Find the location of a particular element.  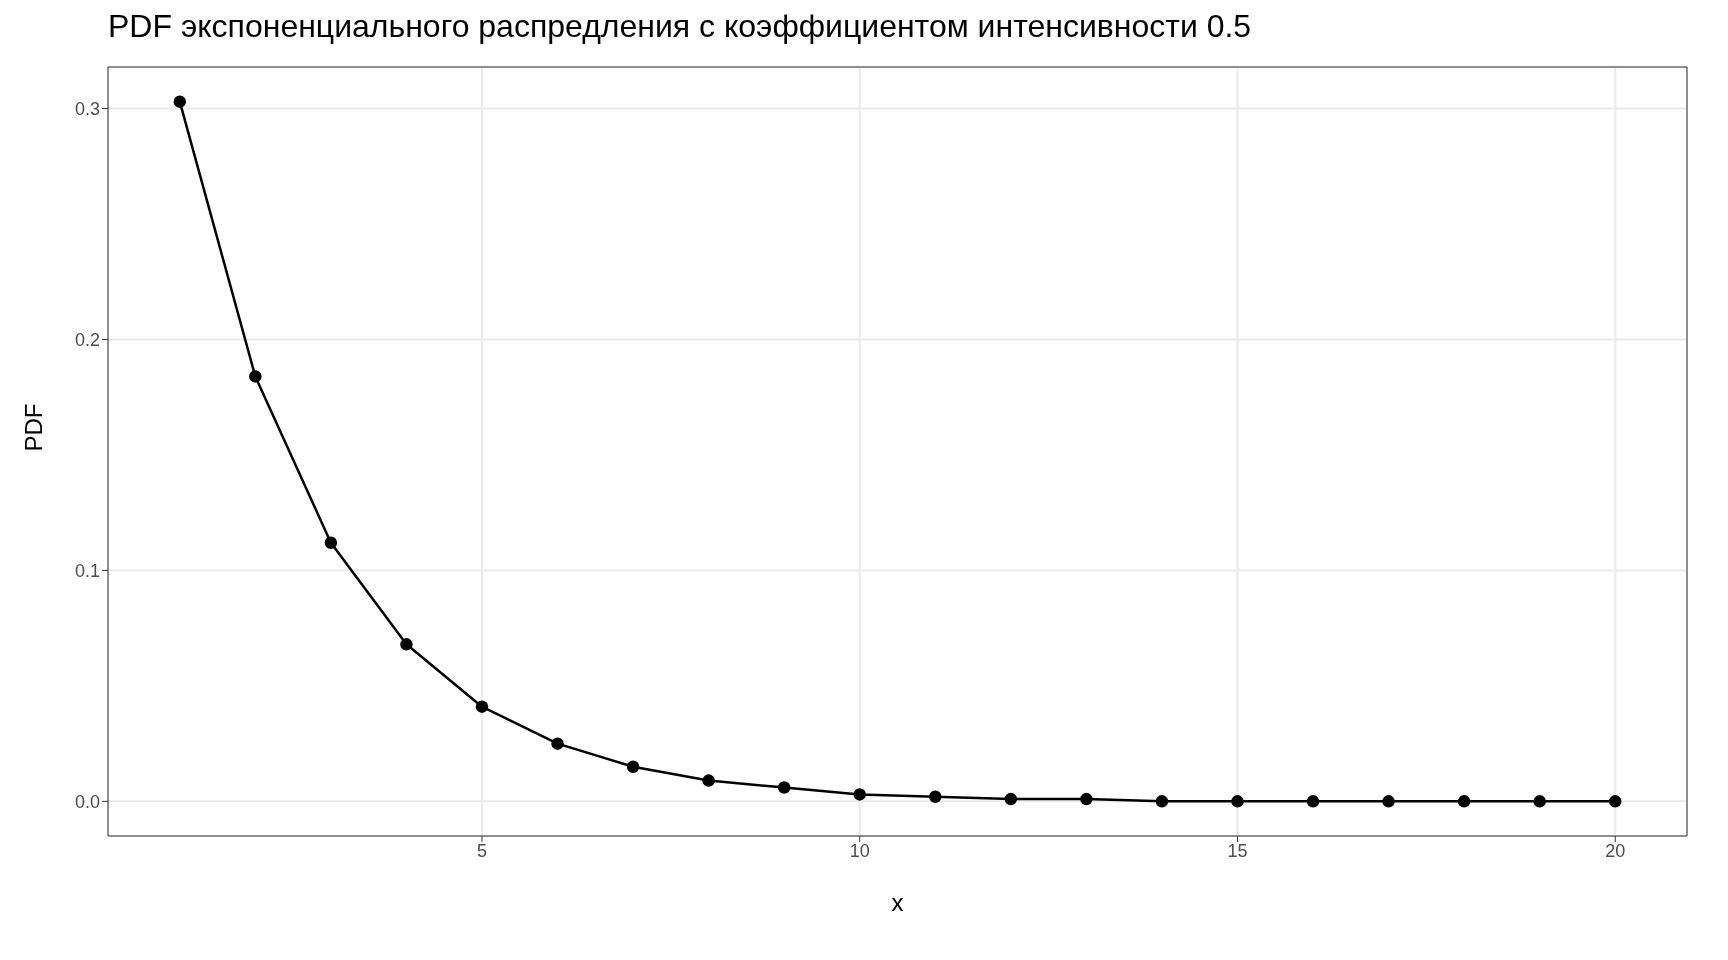

x-tick-label: 10 is located at coordinates (859, 850).